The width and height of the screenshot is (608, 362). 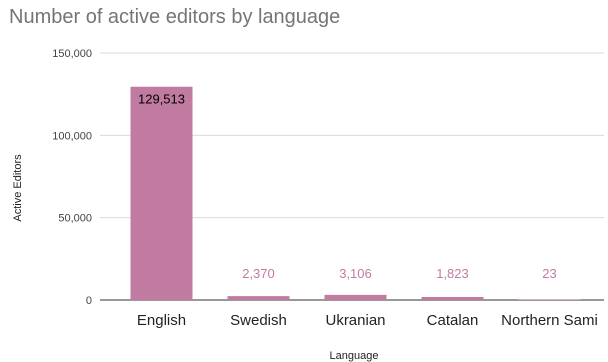 I want to click on x-tick-label: Catalan, so click(x=453, y=320).